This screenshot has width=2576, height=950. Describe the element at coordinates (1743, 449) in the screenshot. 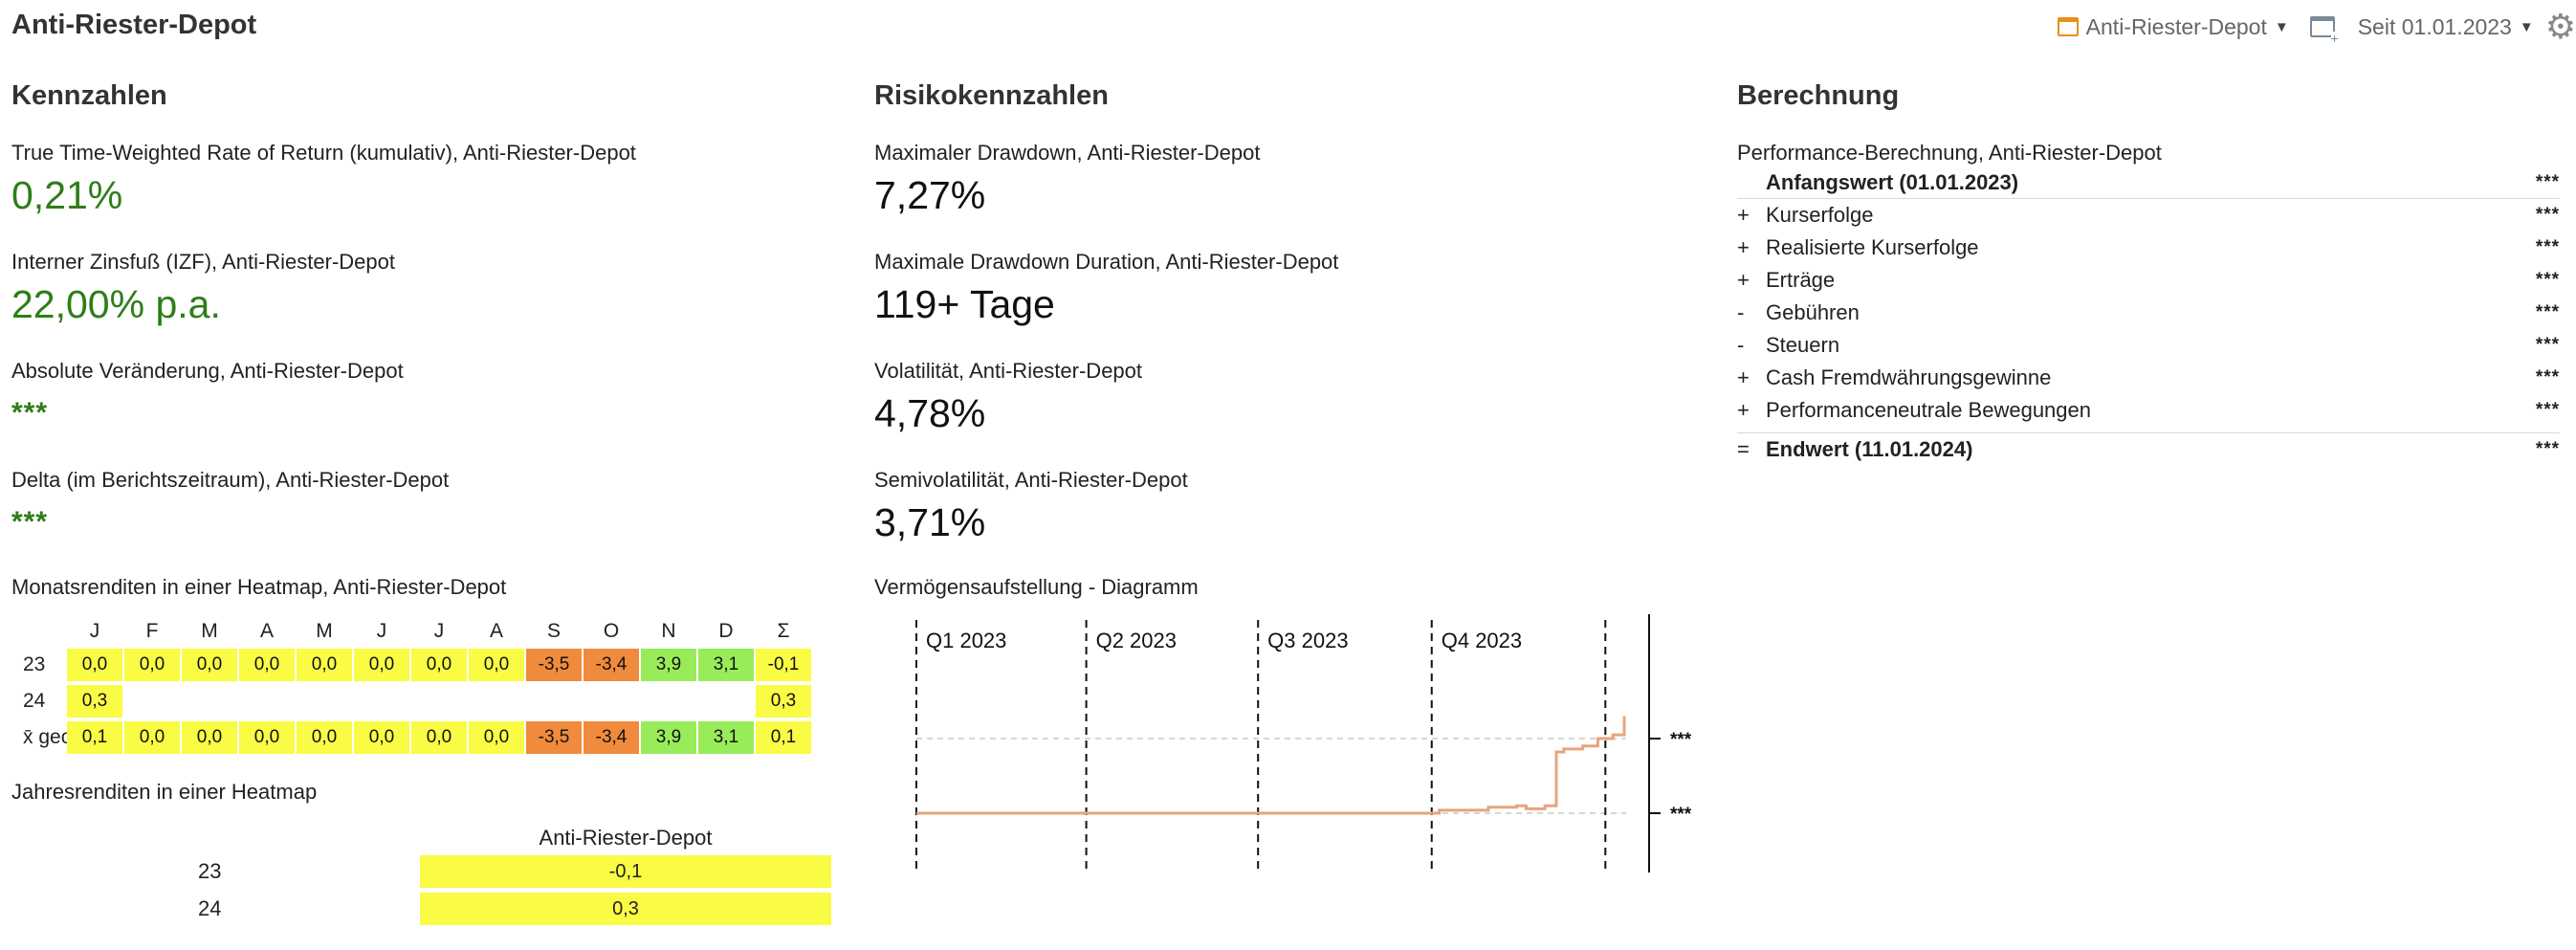

I see `end-value-sign: =` at that location.